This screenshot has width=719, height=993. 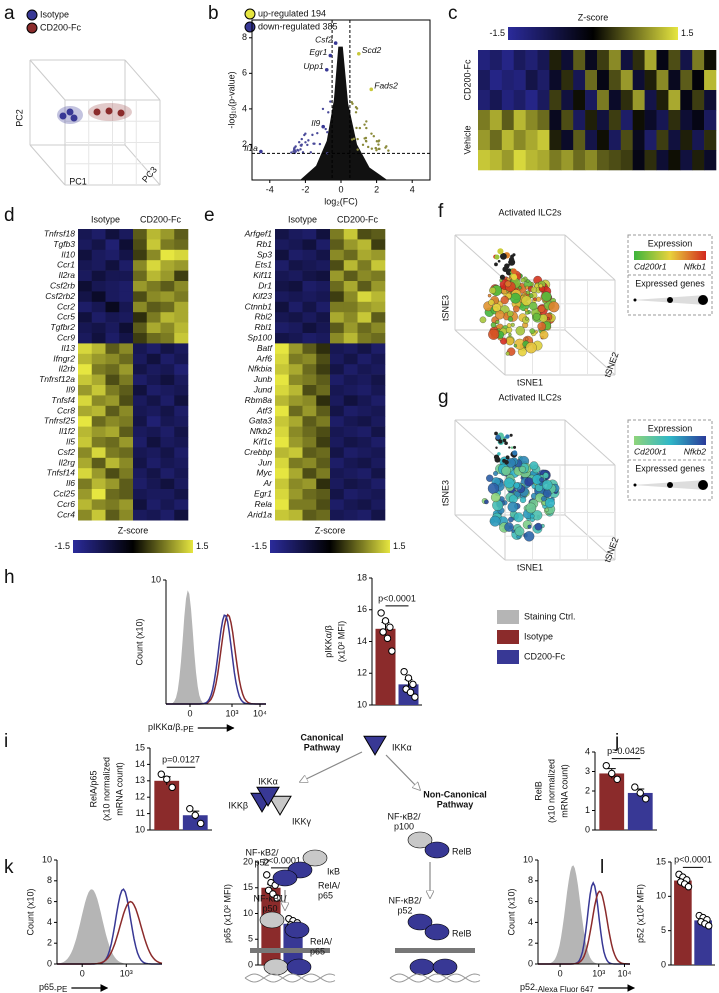 I want to click on gene-label: Tnfrsf25, so click(x=59, y=421).